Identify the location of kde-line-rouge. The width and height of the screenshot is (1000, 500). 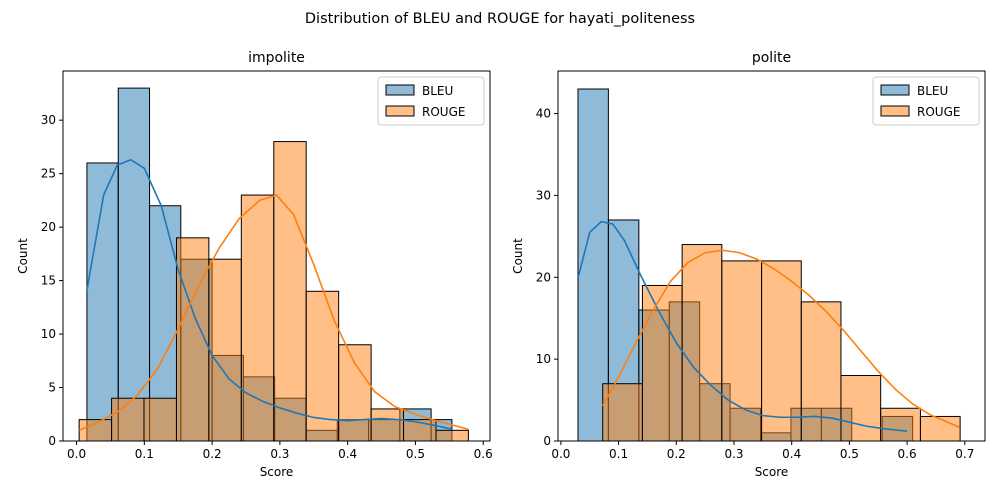
(781, 338).